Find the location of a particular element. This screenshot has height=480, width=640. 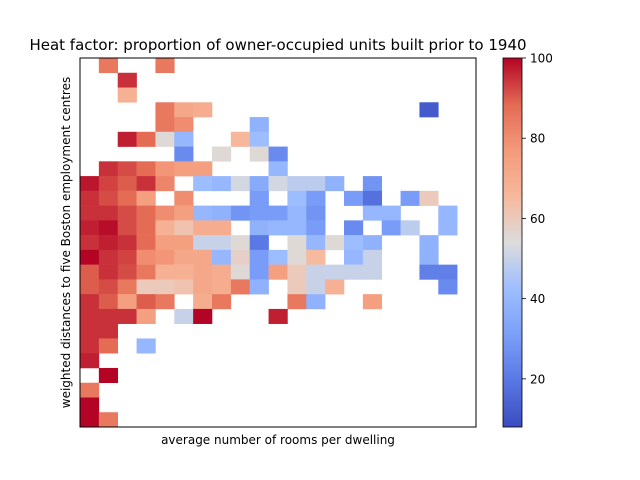

colorbar-tick-label: 20 is located at coordinates (537, 379).